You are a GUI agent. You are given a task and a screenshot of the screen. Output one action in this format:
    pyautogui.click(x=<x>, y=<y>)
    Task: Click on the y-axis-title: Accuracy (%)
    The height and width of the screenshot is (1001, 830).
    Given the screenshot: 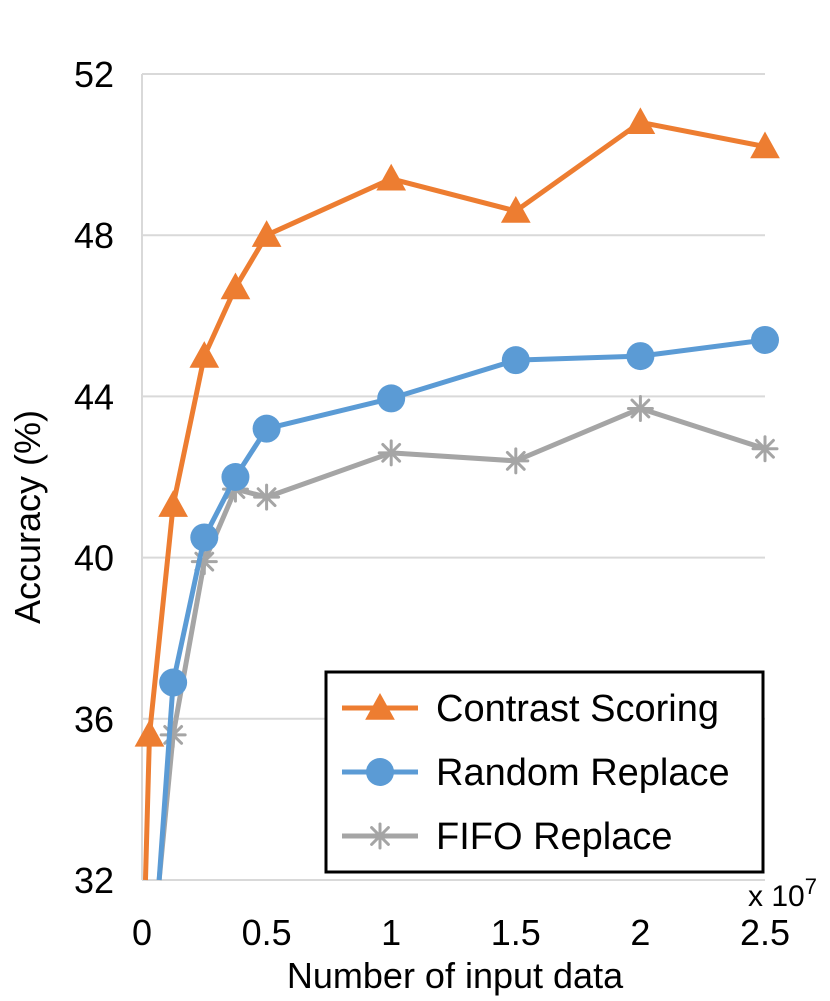 What is the action you would take?
    pyautogui.click(x=27, y=517)
    